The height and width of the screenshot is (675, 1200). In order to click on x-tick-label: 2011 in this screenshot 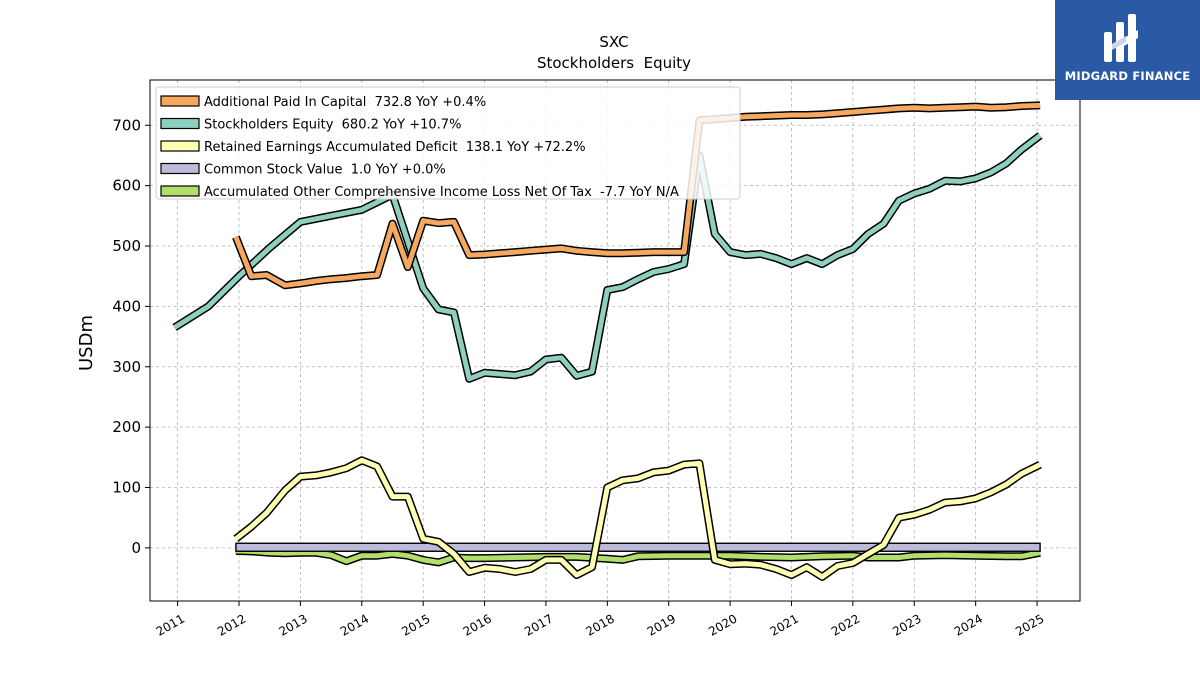, I will do `click(170, 624)`.